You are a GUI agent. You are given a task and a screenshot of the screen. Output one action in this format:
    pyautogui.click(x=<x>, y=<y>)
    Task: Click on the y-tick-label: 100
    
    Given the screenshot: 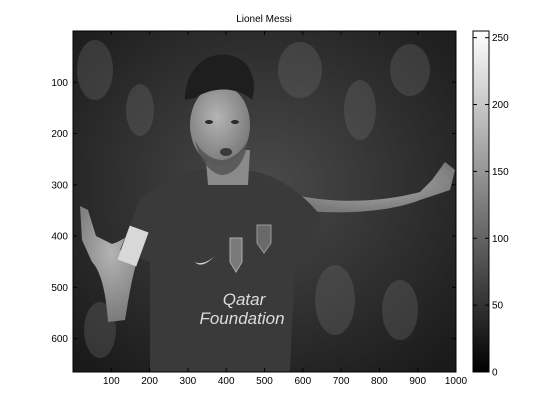 What is the action you would take?
    pyautogui.click(x=59, y=83)
    